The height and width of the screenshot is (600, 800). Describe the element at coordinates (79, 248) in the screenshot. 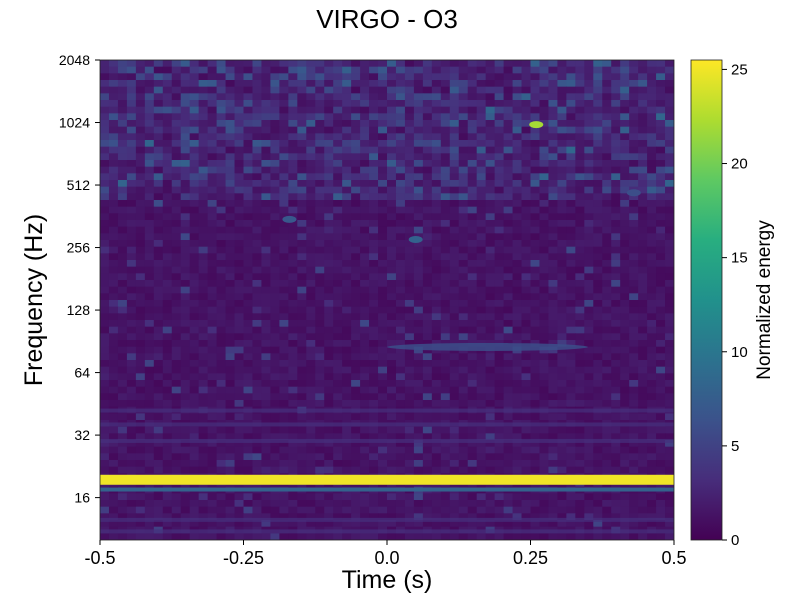

I see `y-tick-label: 256` at that location.